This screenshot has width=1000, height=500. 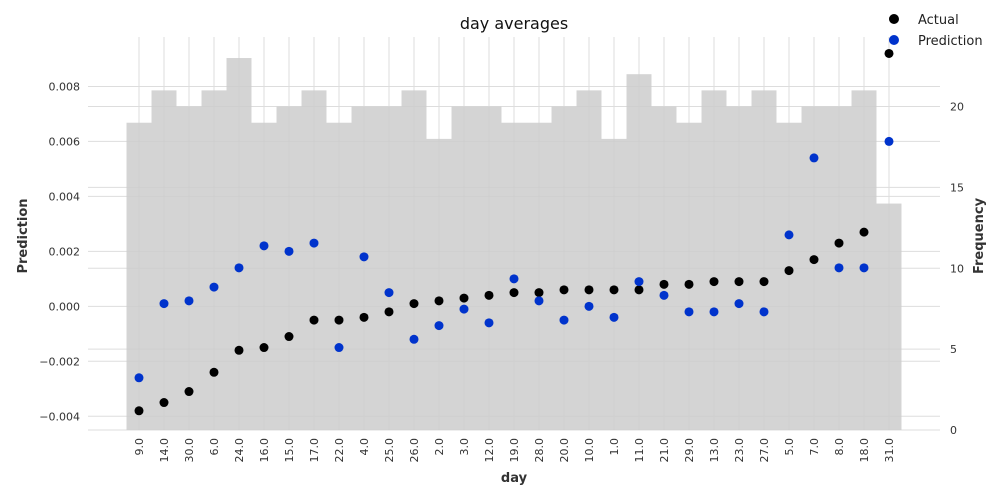 I want to click on y-axis-ticks: −0.004 −0.002 0.000 0.002 0.004 0.006 0.008, so click(x=59, y=251).